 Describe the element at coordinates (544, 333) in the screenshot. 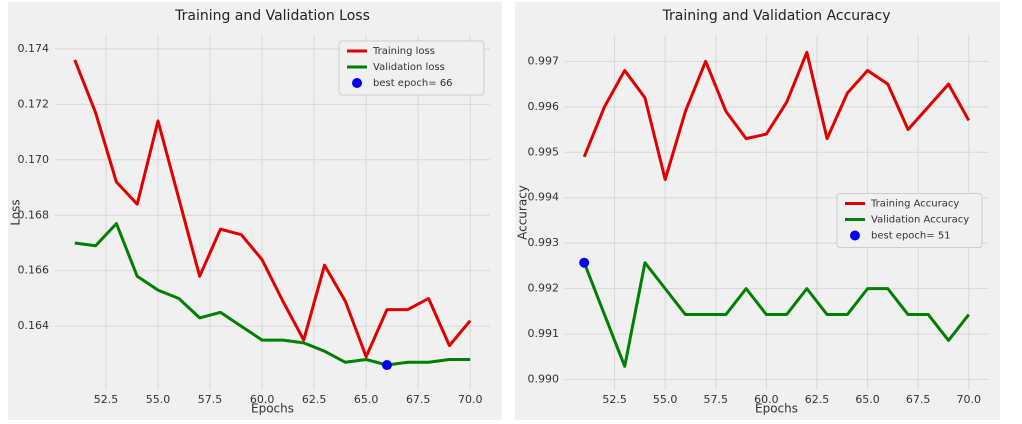

I see `y-tick-label: 0.991` at that location.